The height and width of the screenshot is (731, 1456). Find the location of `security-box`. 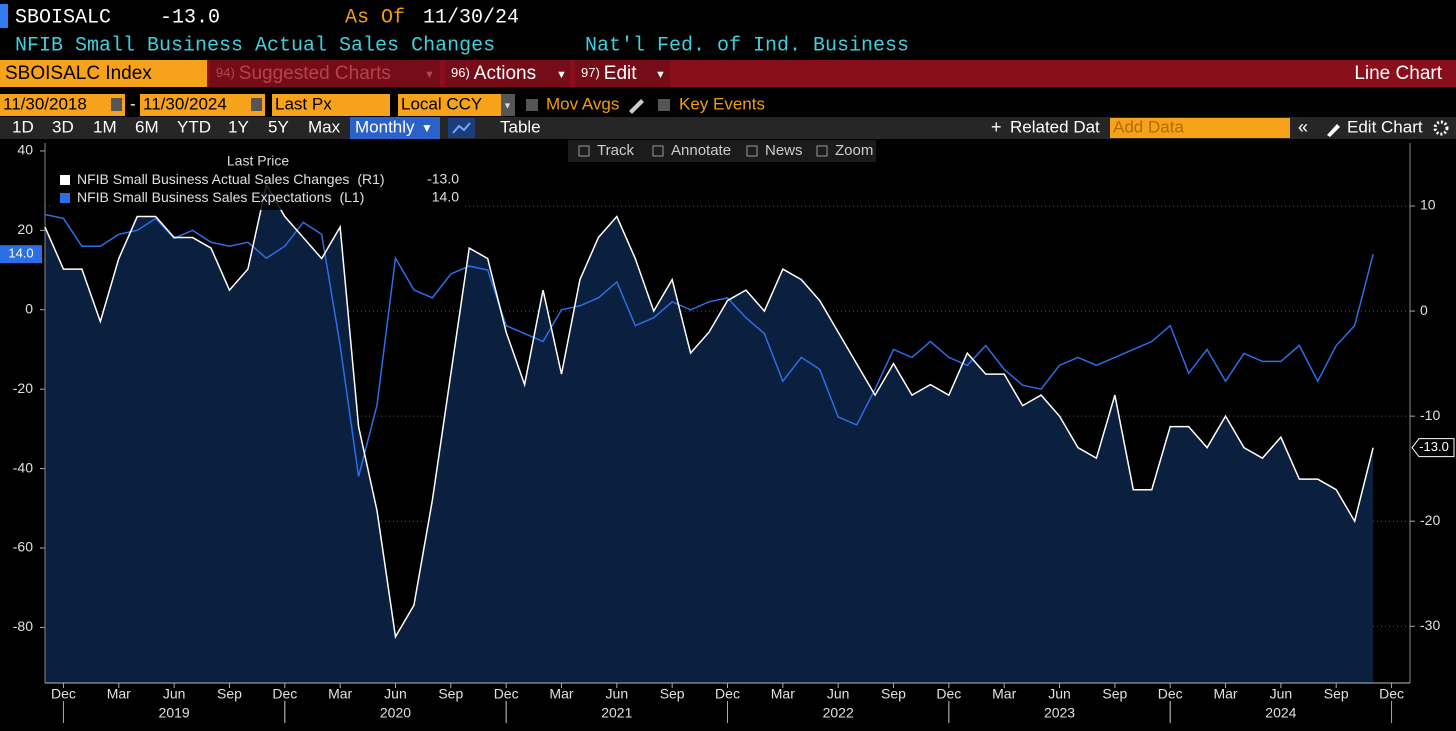

security-box is located at coordinates (103, 73).